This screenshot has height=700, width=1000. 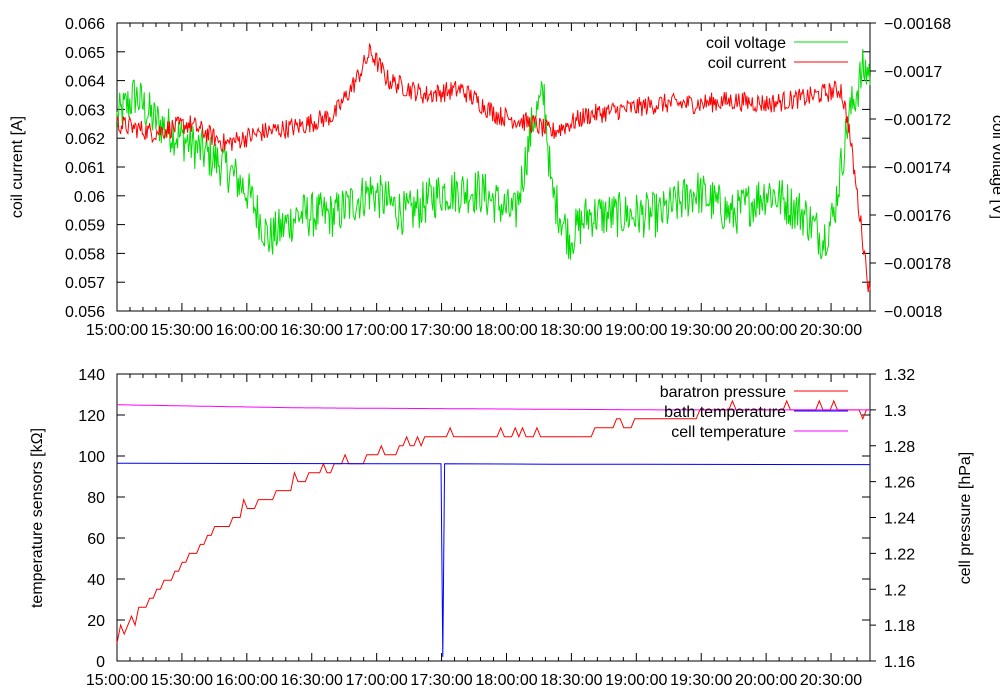 I want to click on left-tick-label: 0.065, so click(x=85, y=53).